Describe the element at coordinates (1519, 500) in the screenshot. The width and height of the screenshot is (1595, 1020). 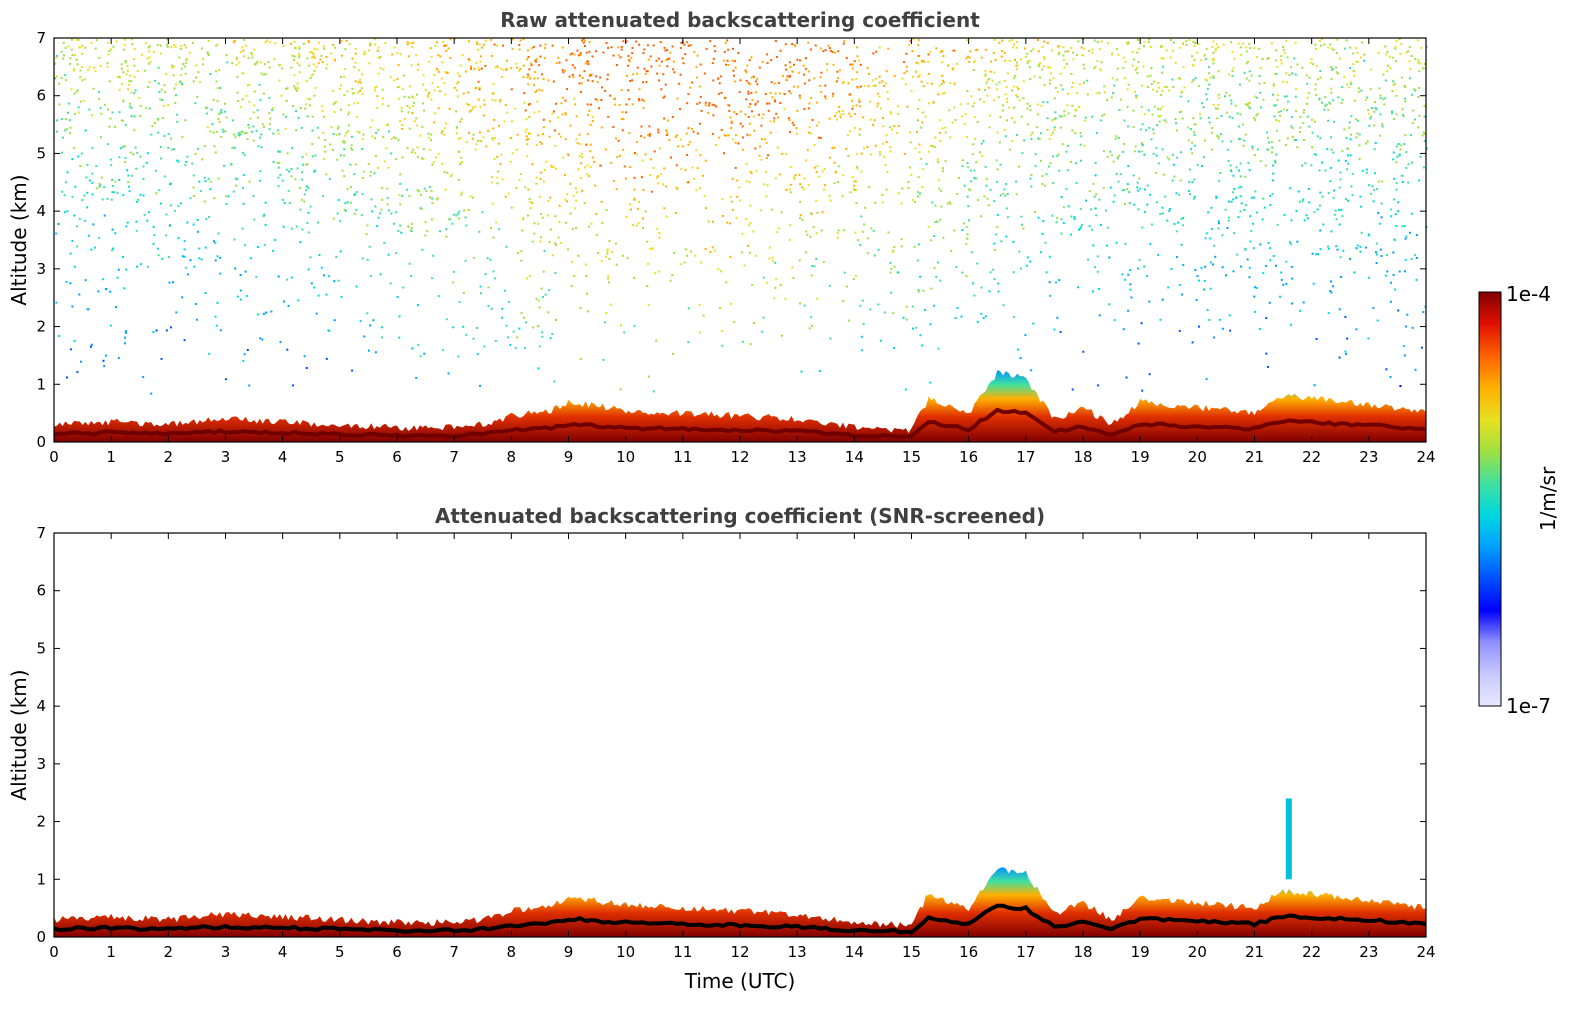
I see `colorbar: 1e-4 1e-7 1/m/sr` at that location.